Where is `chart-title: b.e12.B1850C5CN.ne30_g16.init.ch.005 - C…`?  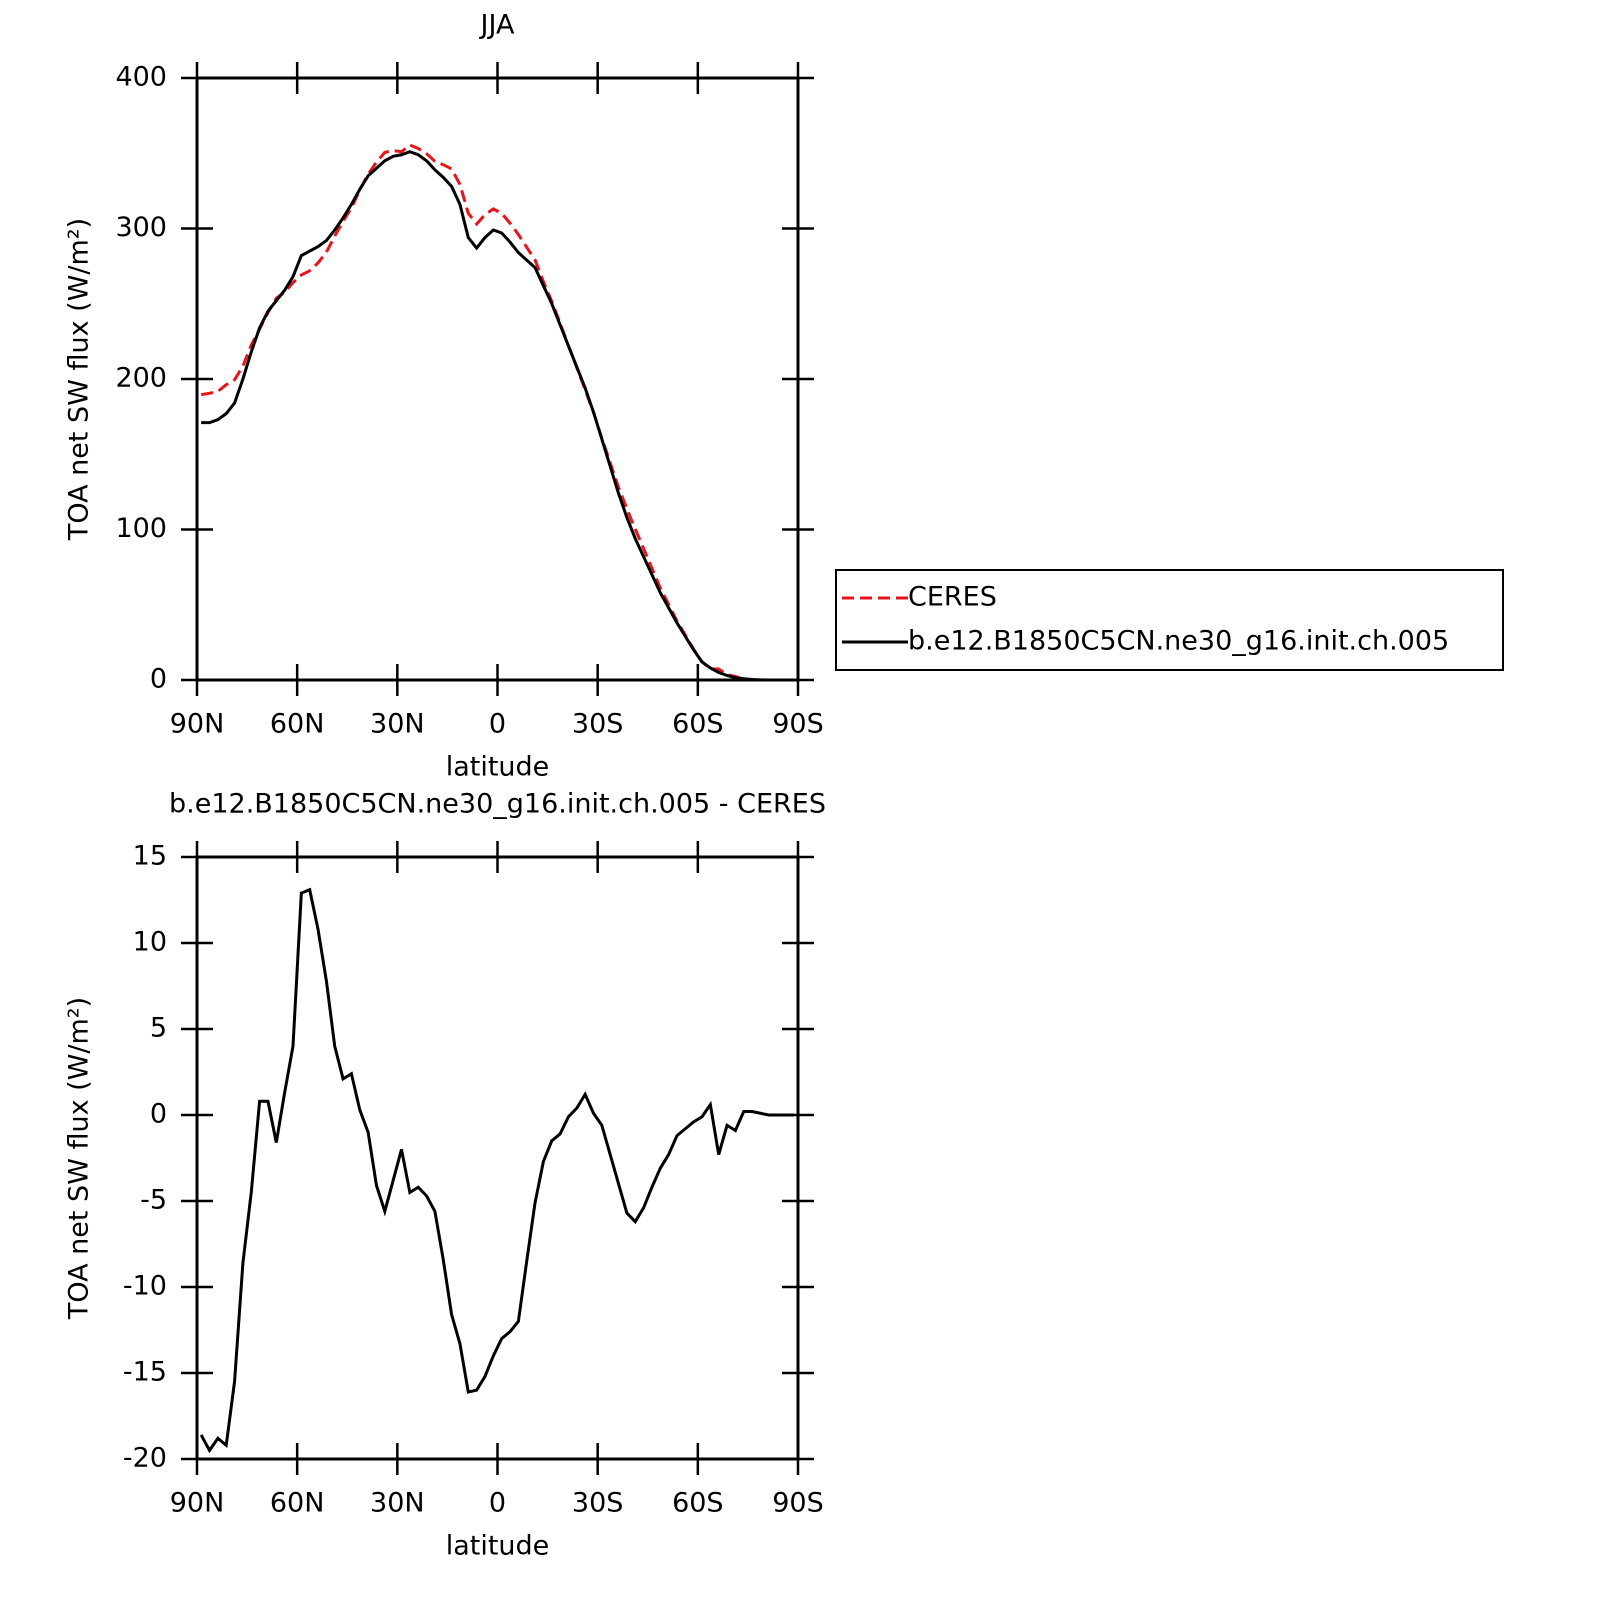
chart-title: b.e12.B1850C5CN.ne30_g16.init.ch.005 - C… is located at coordinates (497, 804).